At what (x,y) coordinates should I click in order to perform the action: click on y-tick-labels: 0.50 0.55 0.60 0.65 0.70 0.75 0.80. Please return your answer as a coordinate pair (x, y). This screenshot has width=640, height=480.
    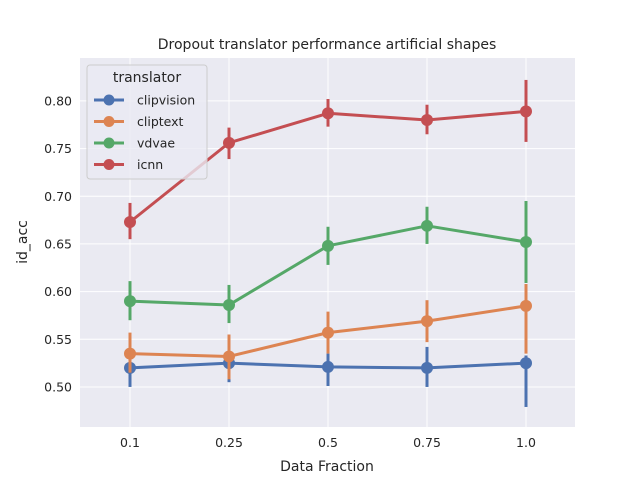
    Looking at the image, I should click on (58, 243).